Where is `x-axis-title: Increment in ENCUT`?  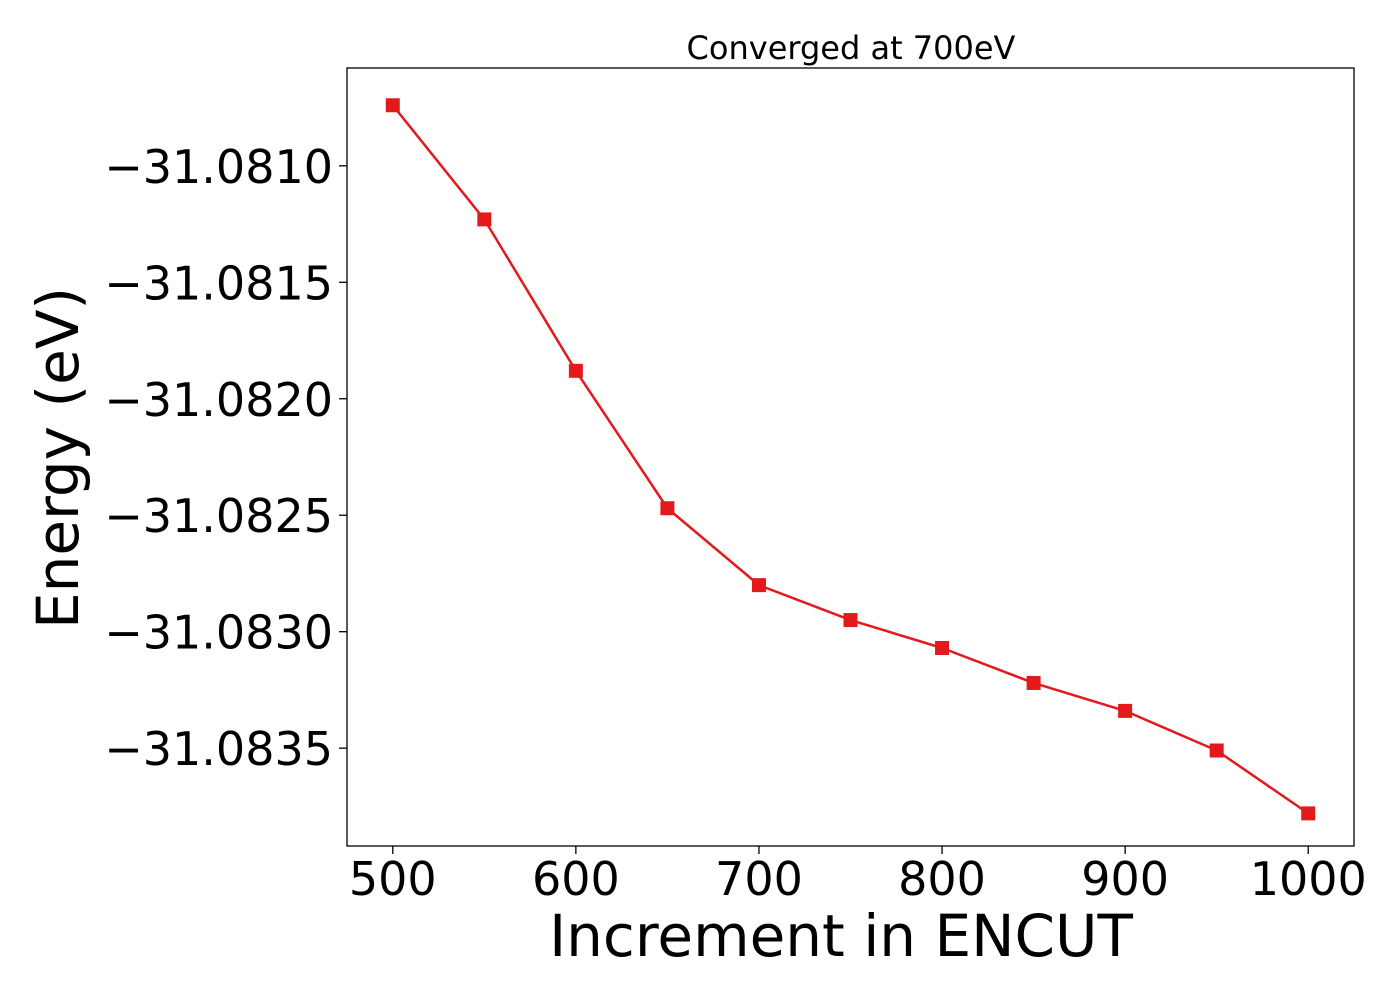 x-axis-title: Increment in ENCUT is located at coordinates (841, 936).